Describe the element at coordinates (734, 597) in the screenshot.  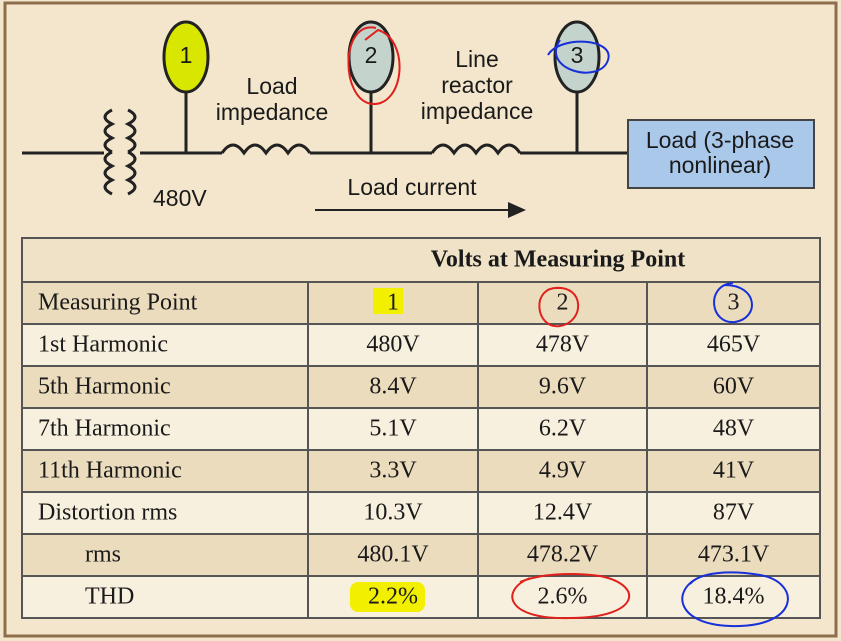
I see `cell: 18.4%` at that location.